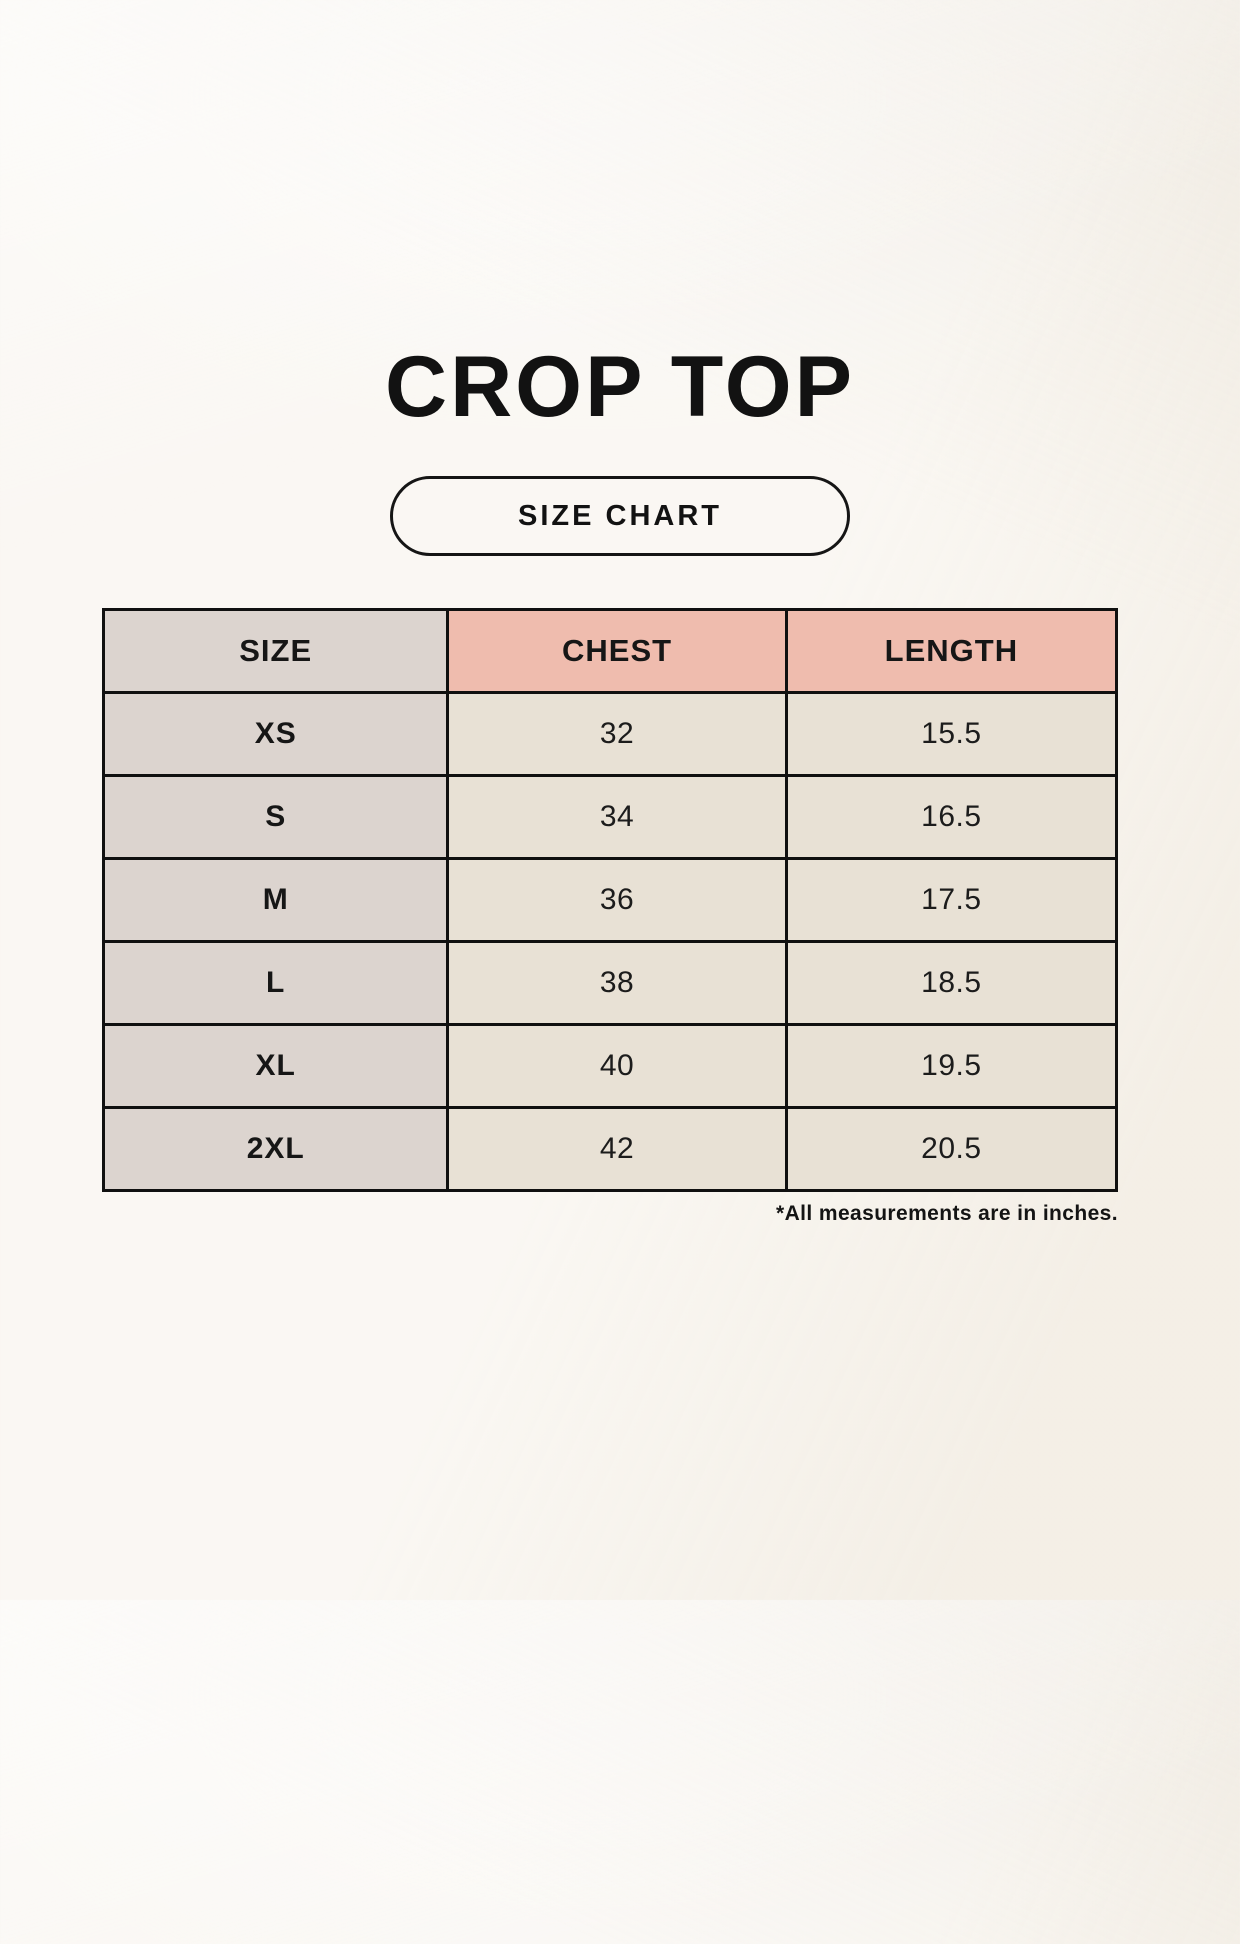 This screenshot has height=1944, width=1240. Describe the element at coordinates (947, 1213) in the screenshot. I see `measurements-footnote: *All measurements are in inches.` at that location.